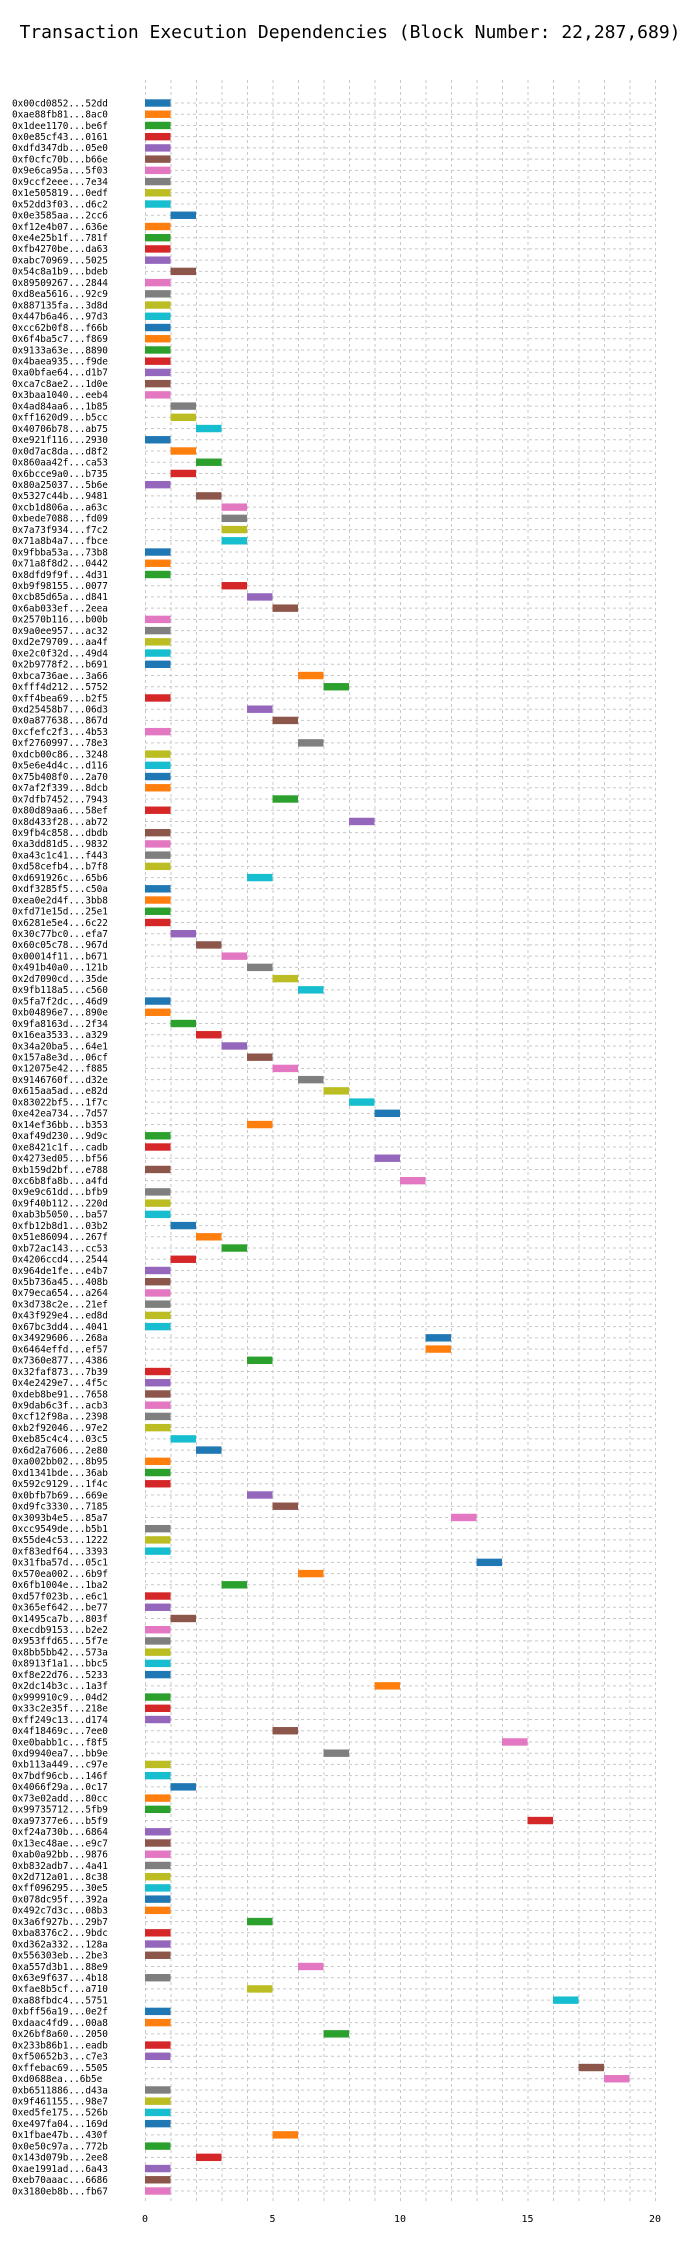 The width and height of the screenshot is (700, 2244). What do you see at coordinates (60, 272) in the screenshot?
I see `y-tick-label: 0x54c8a1b9...bdeb` at bounding box center [60, 272].